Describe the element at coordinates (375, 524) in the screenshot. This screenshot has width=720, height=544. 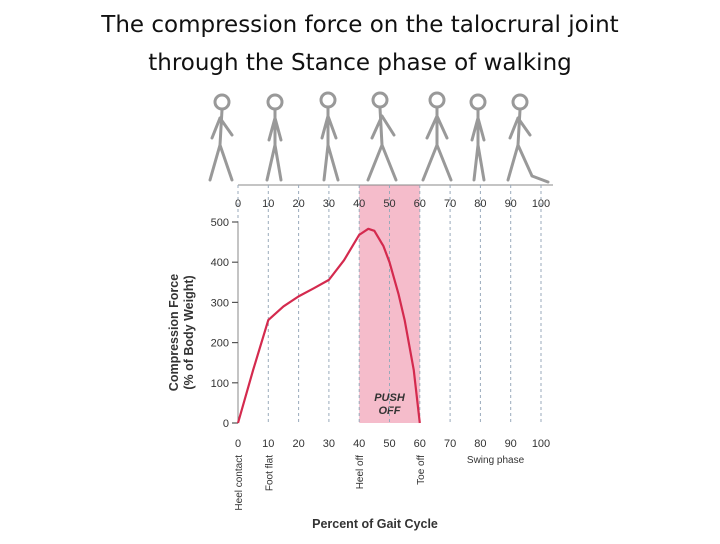
I see `x-axis-label: Percent of Gait Cycle` at that location.